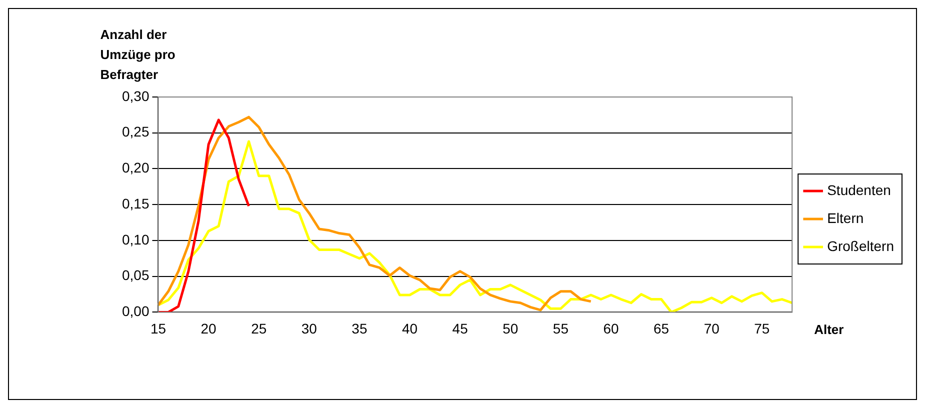 The image size is (925, 403). What do you see at coordinates (136, 203) in the screenshot?
I see `y-tick-label: 0,15` at bounding box center [136, 203].